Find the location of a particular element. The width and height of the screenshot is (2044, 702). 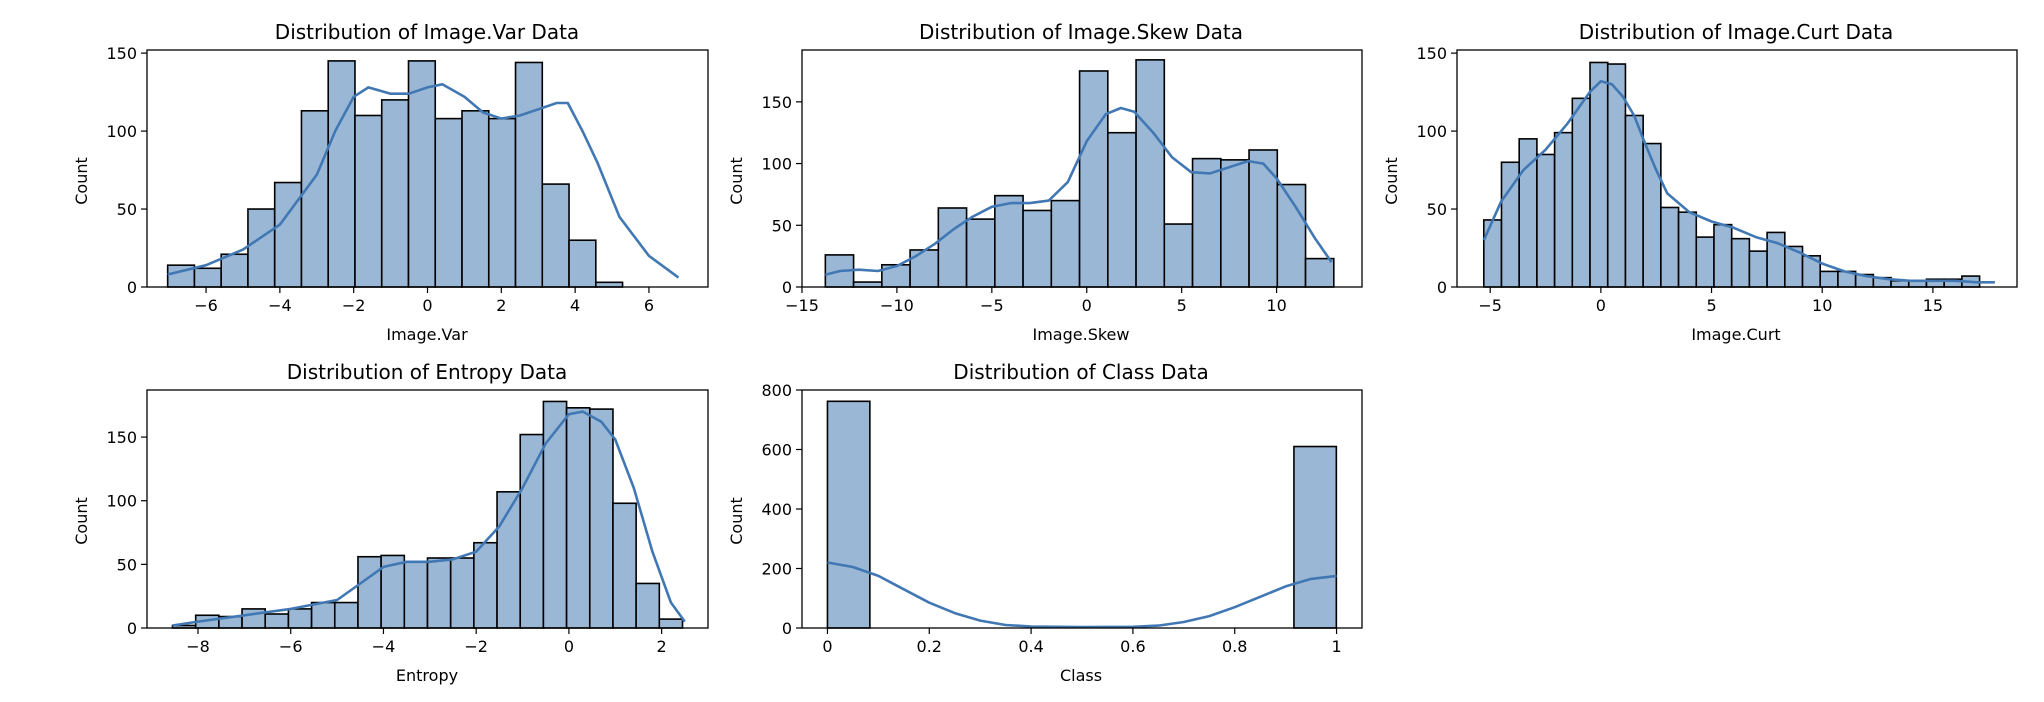

var-x-tick-label: 0 is located at coordinates (427, 305).